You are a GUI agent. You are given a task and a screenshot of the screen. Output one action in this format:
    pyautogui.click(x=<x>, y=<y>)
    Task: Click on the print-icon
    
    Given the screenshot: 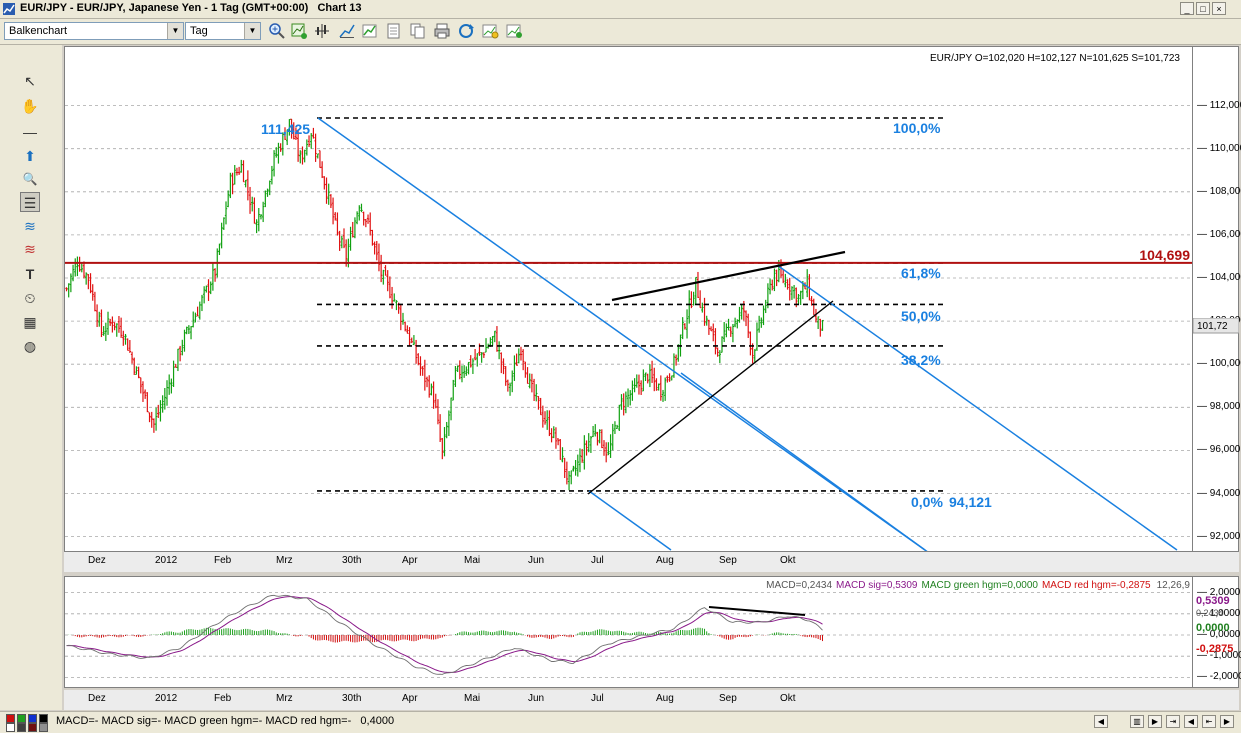 What is the action you would take?
    pyautogui.click(x=442, y=31)
    